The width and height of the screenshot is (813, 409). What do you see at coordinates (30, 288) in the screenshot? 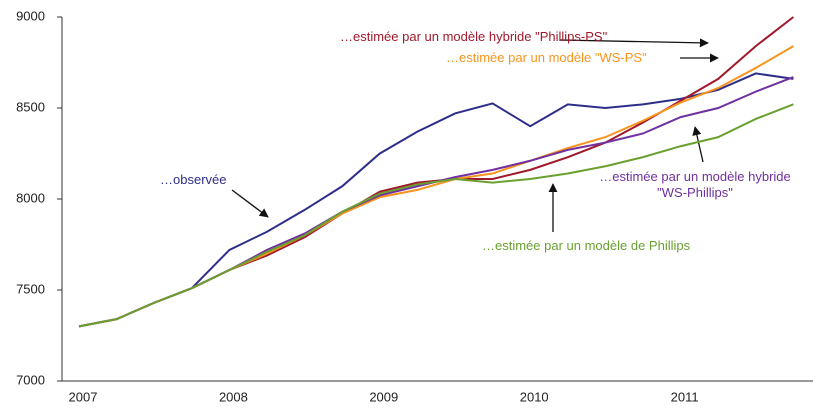
I see `y-tick-label: 7500` at bounding box center [30, 288].